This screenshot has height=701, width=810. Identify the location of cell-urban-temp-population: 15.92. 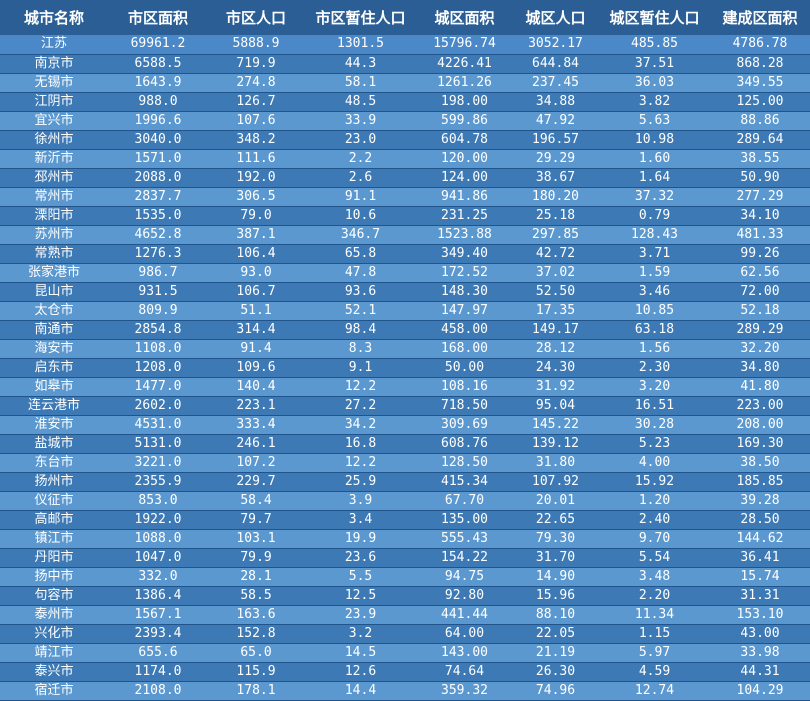
(654, 482).